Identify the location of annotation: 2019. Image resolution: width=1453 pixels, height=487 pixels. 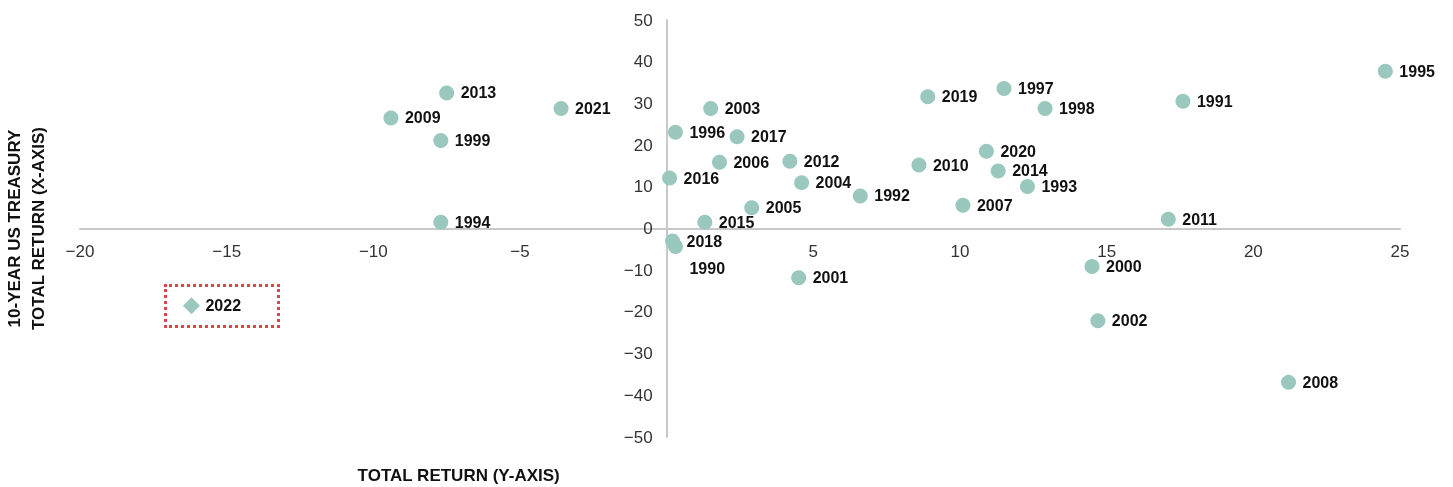
(959, 97).